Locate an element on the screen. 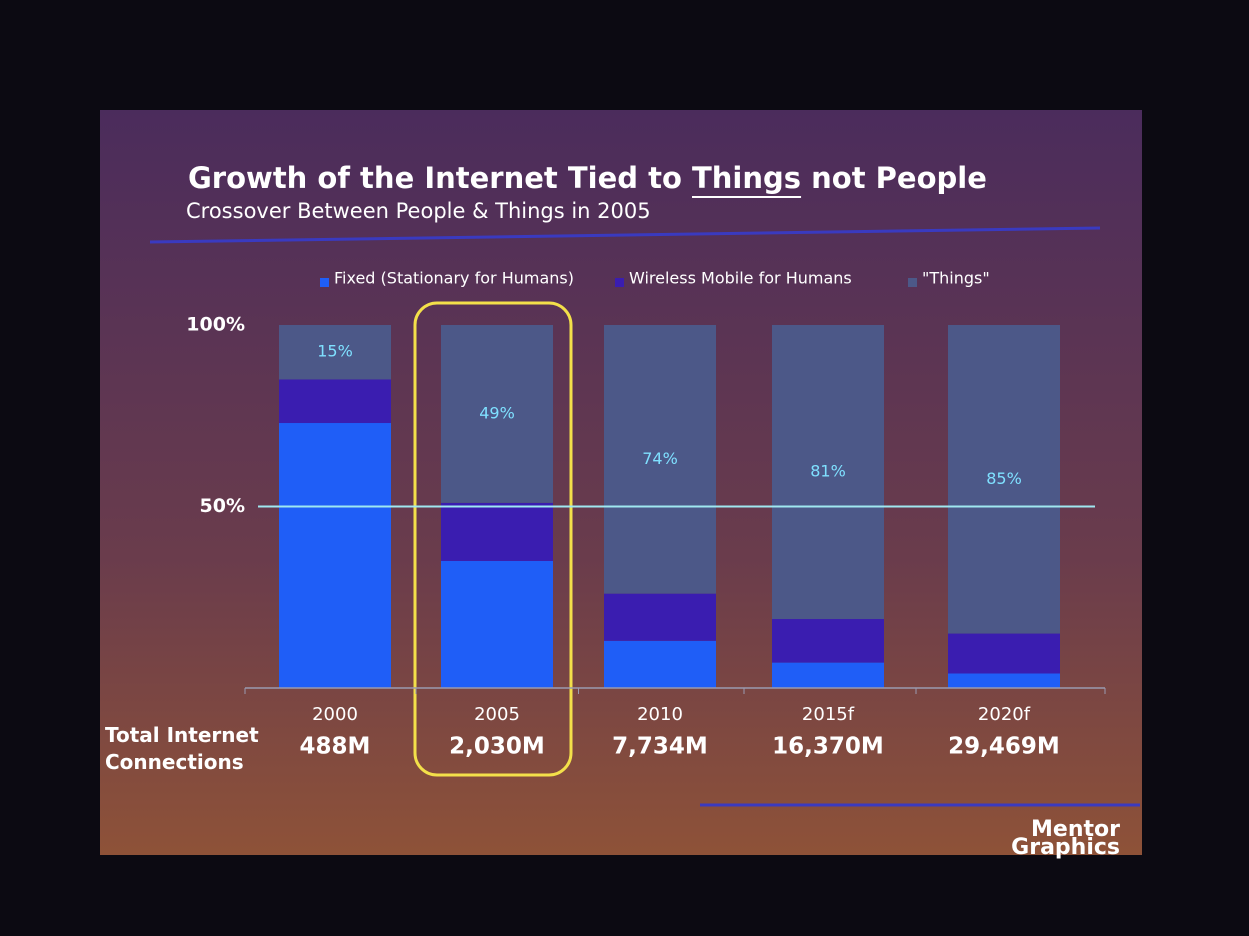 This screenshot has width=1249, height=936. highlight-box is located at coordinates (493, 539).